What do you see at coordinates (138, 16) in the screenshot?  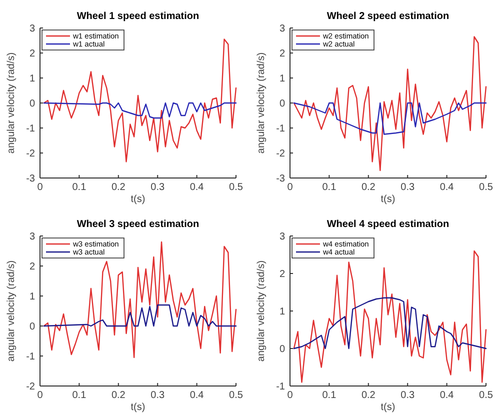 I see `chart-title: Wheel 1 speed estimation` at bounding box center [138, 16].